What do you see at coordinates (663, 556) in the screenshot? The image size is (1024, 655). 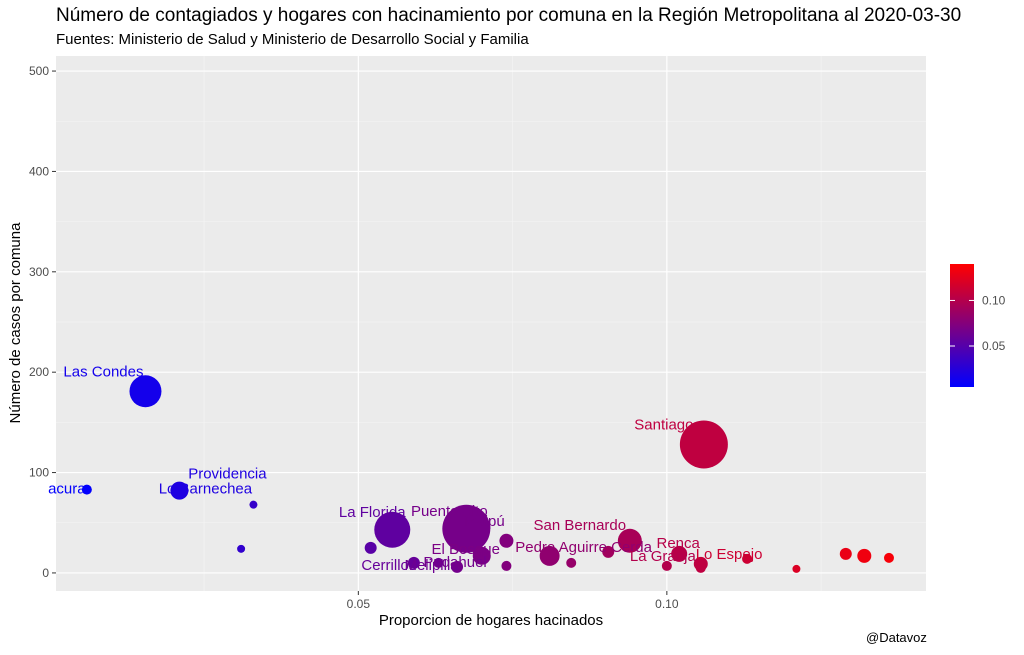 I see `point-label: La Granja` at bounding box center [663, 556].